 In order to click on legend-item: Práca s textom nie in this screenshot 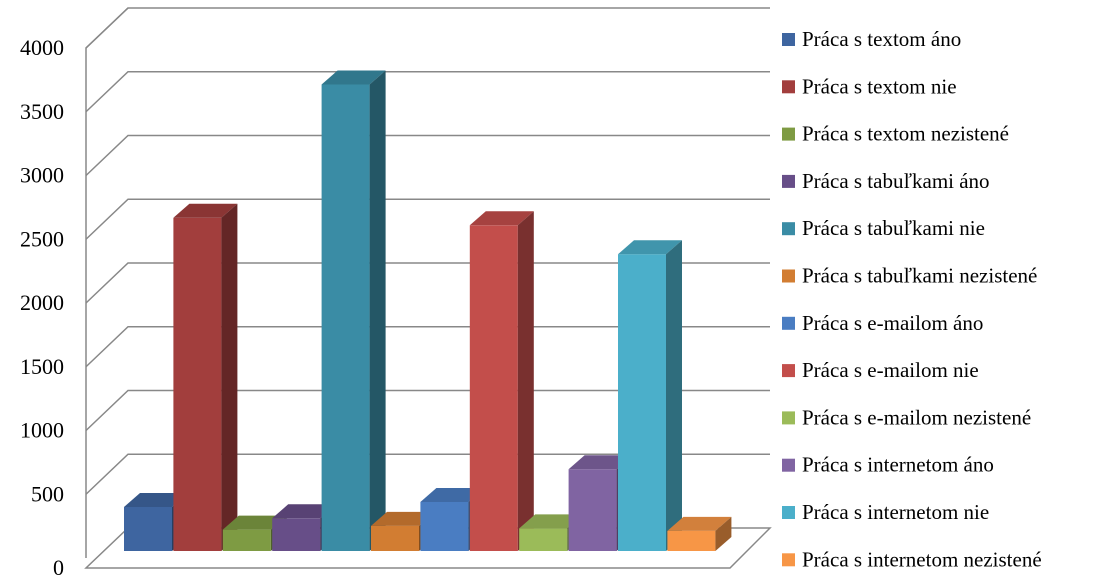, I will do `click(869, 86)`.